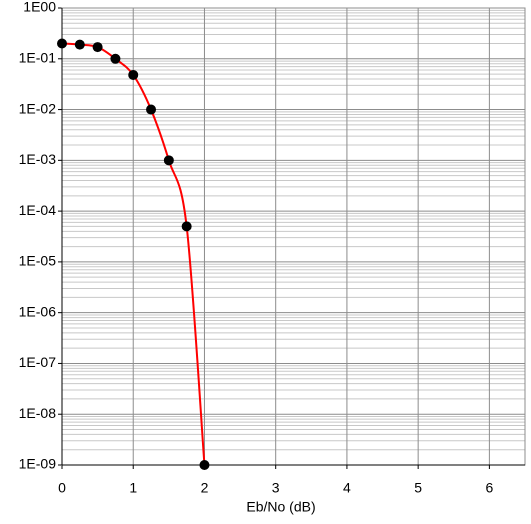 This screenshot has width=531, height=524. I want to click on x-tick-label: 6, so click(489, 488).